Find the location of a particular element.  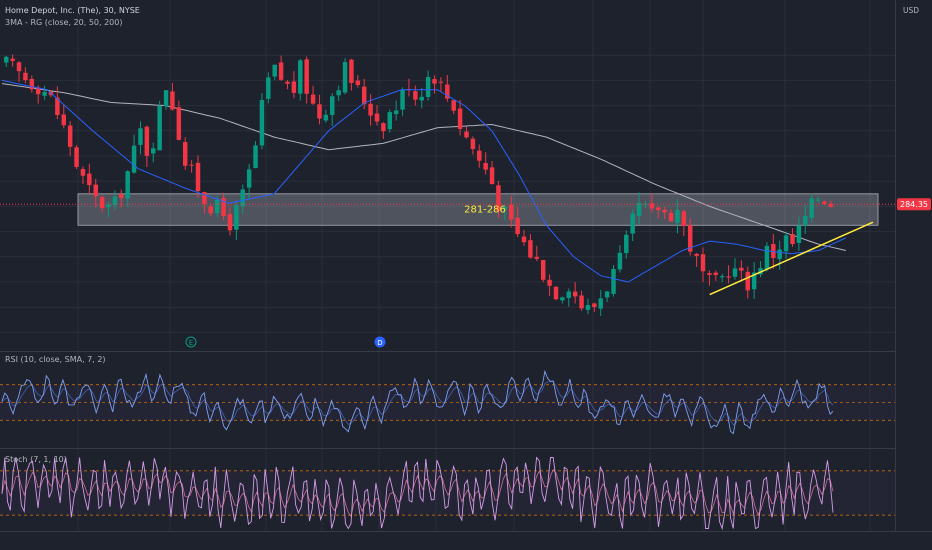

earnings-circle is located at coordinates (191, 342).